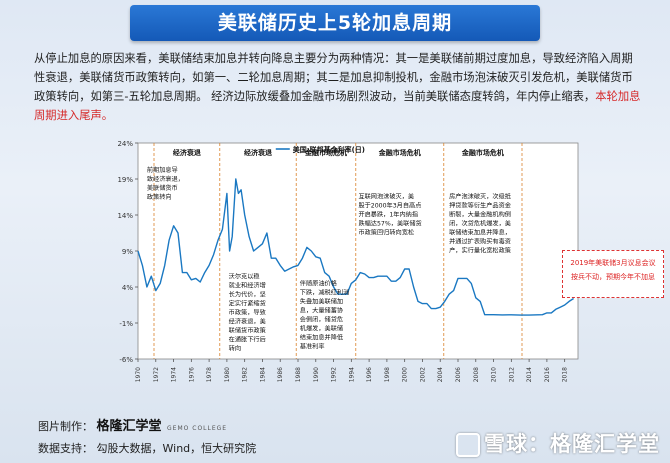 The height and width of the screenshot is (463, 670). I want to click on x-tick-label: 2000, so click(405, 374).